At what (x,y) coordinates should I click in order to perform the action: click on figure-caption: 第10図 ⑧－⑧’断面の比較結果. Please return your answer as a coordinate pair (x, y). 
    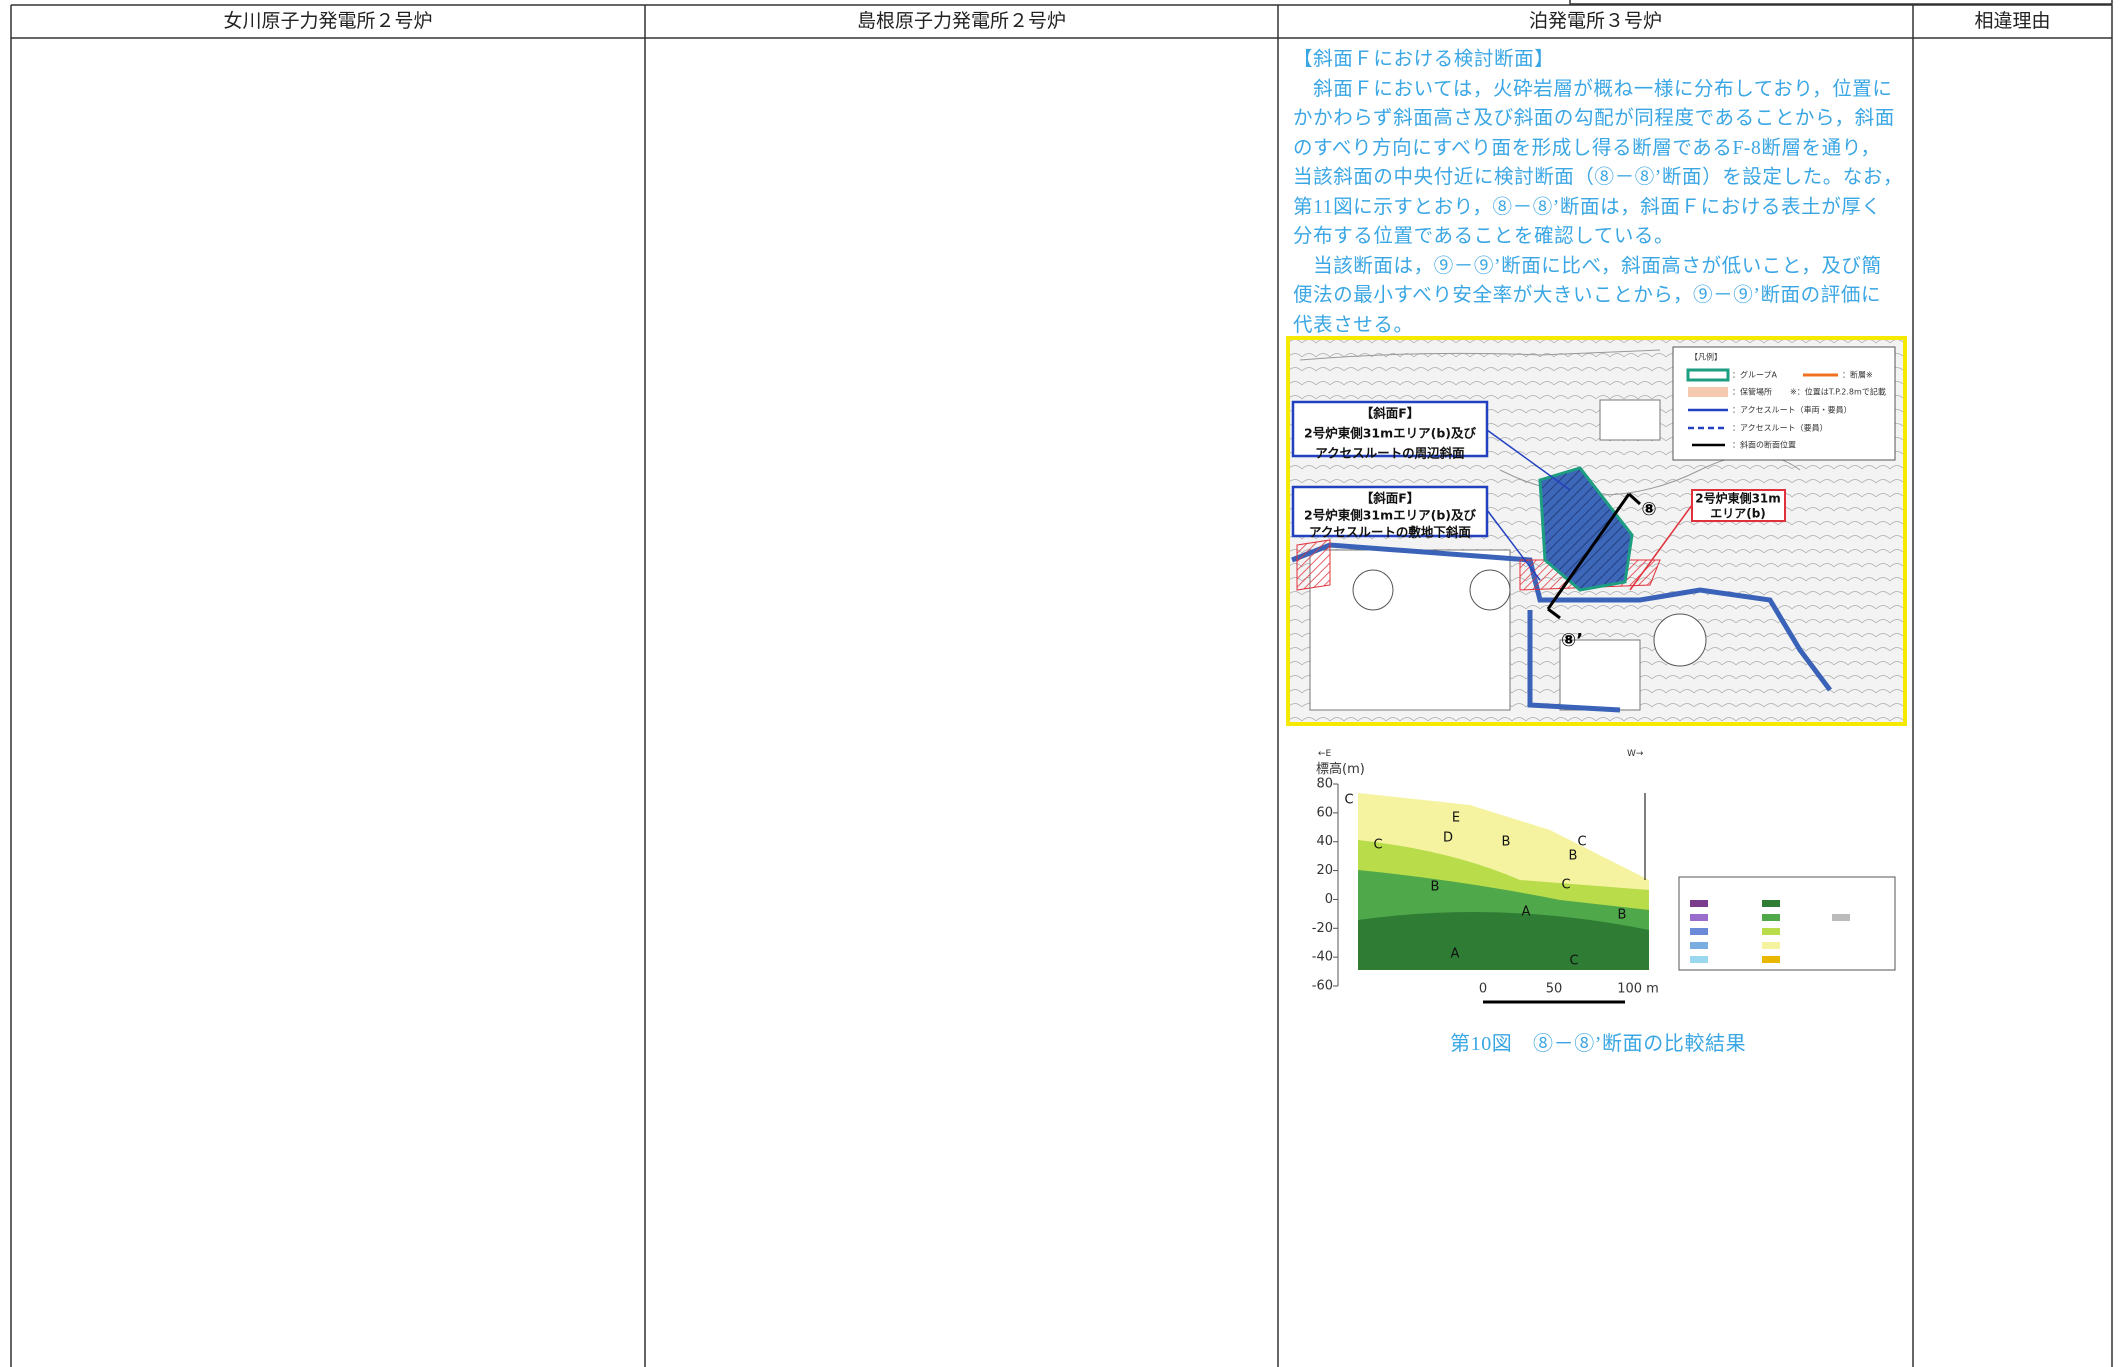
    Looking at the image, I should click on (1598, 1044).